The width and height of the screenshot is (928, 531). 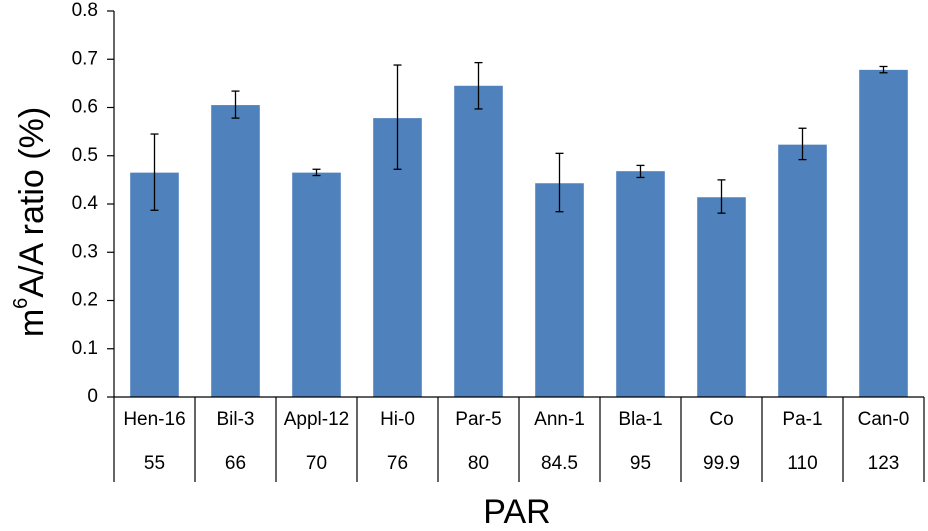 What do you see at coordinates (516, 512) in the screenshot?
I see `x-axis-title: PAR` at bounding box center [516, 512].